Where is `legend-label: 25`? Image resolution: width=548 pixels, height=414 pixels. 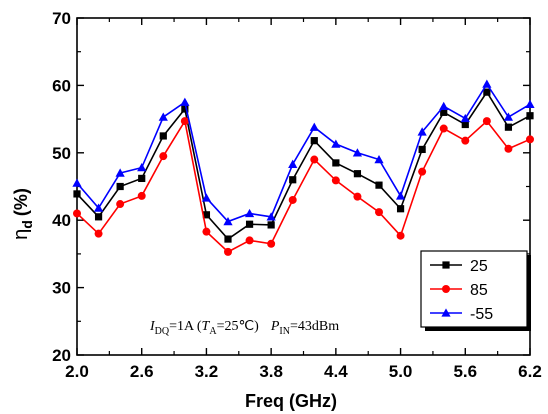
legend-label: 25 is located at coordinates (479, 266).